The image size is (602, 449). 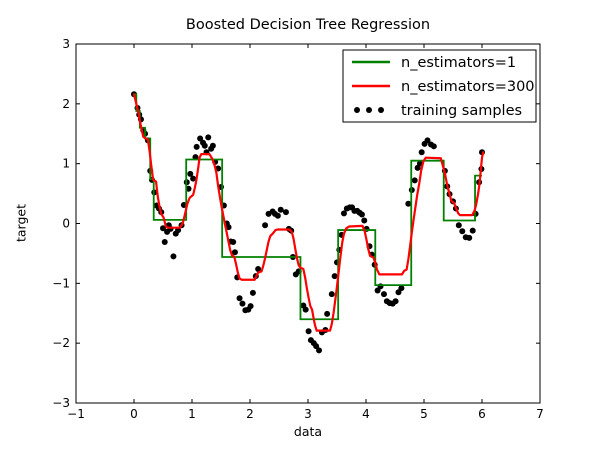 I want to click on chart-title: Boosted Decision Tree Regression, so click(x=308, y=25).